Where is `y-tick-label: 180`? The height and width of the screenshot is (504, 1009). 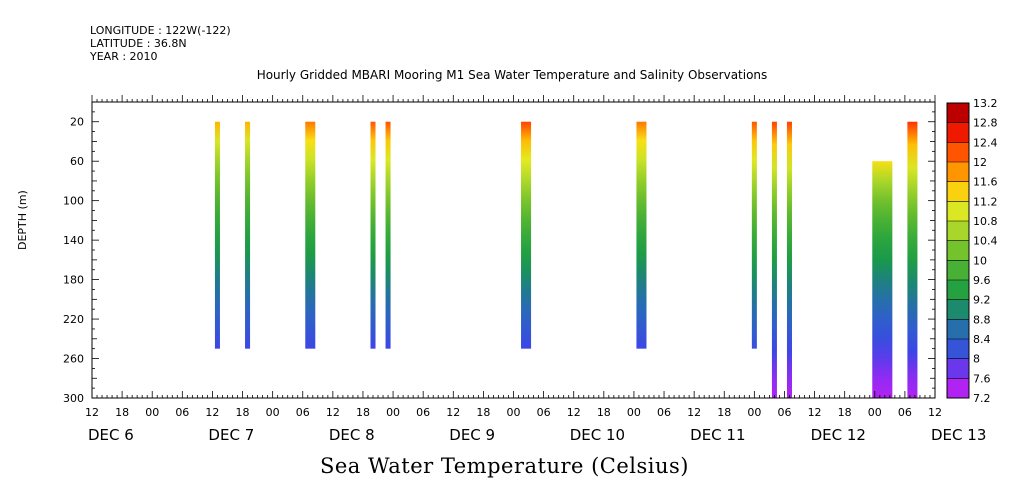
y-tick-label: 180 is located at coordinates (73, 280).